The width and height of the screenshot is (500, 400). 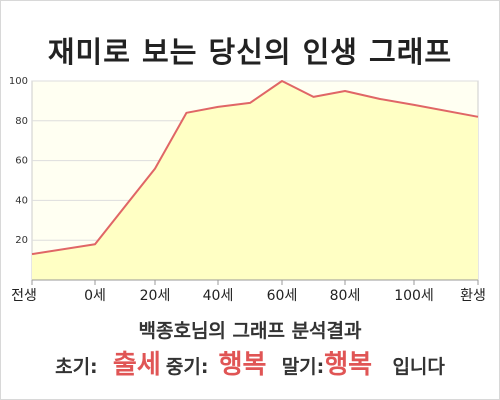 I want to click on x-tick-label-6: 100세, so click(x=414, y=296).